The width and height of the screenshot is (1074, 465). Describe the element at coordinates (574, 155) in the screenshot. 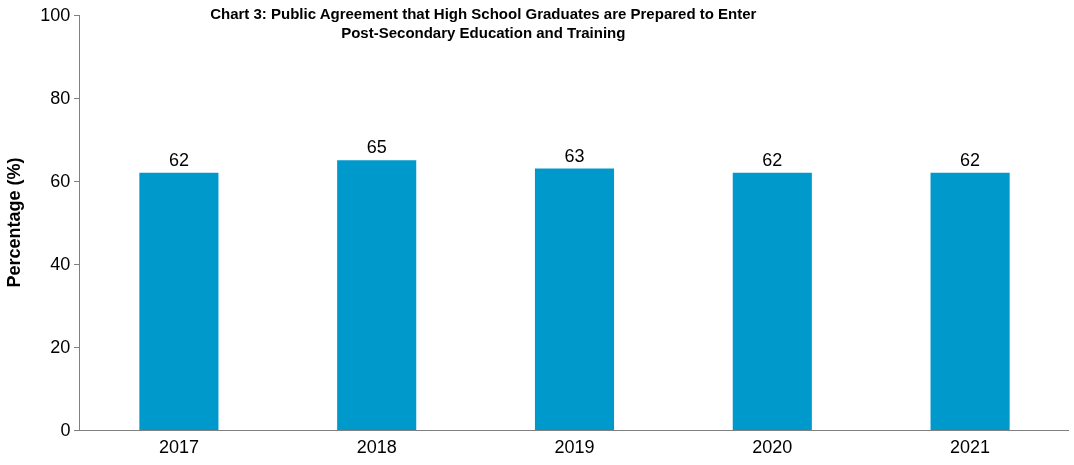

I see `data-label: 63` at that location.